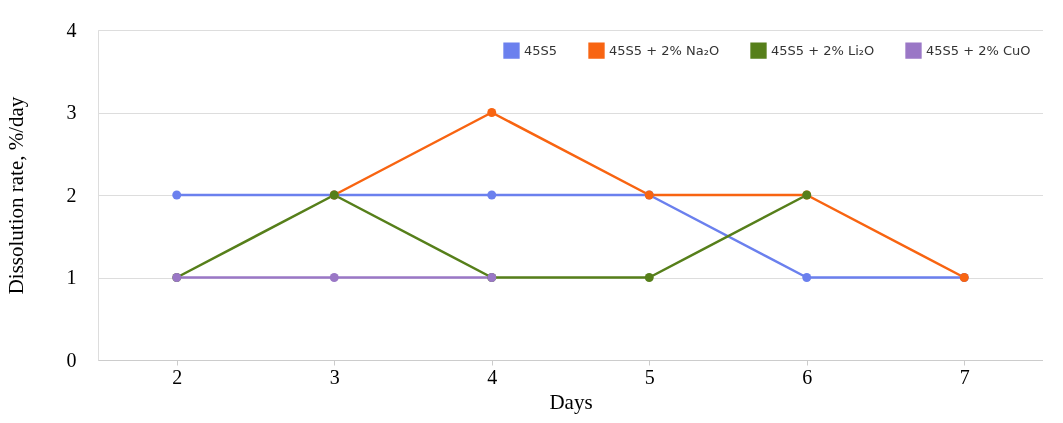 Image resolution: width=1063 pixels, height=423 pixels. Describe the element at coordinates (807, 376) in the screenshot. I see `x-tick-label: 6` at that location.